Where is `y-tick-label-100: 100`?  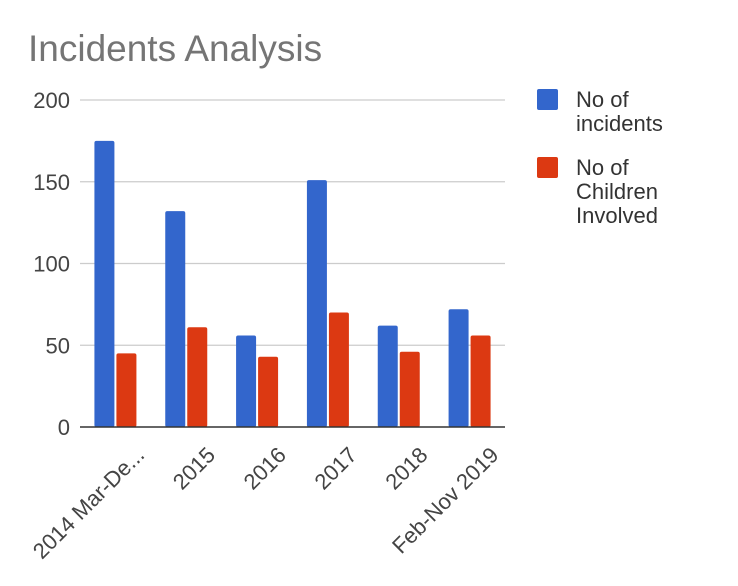
y-tick-label-100: 100 is located at coordinates (51, 264).